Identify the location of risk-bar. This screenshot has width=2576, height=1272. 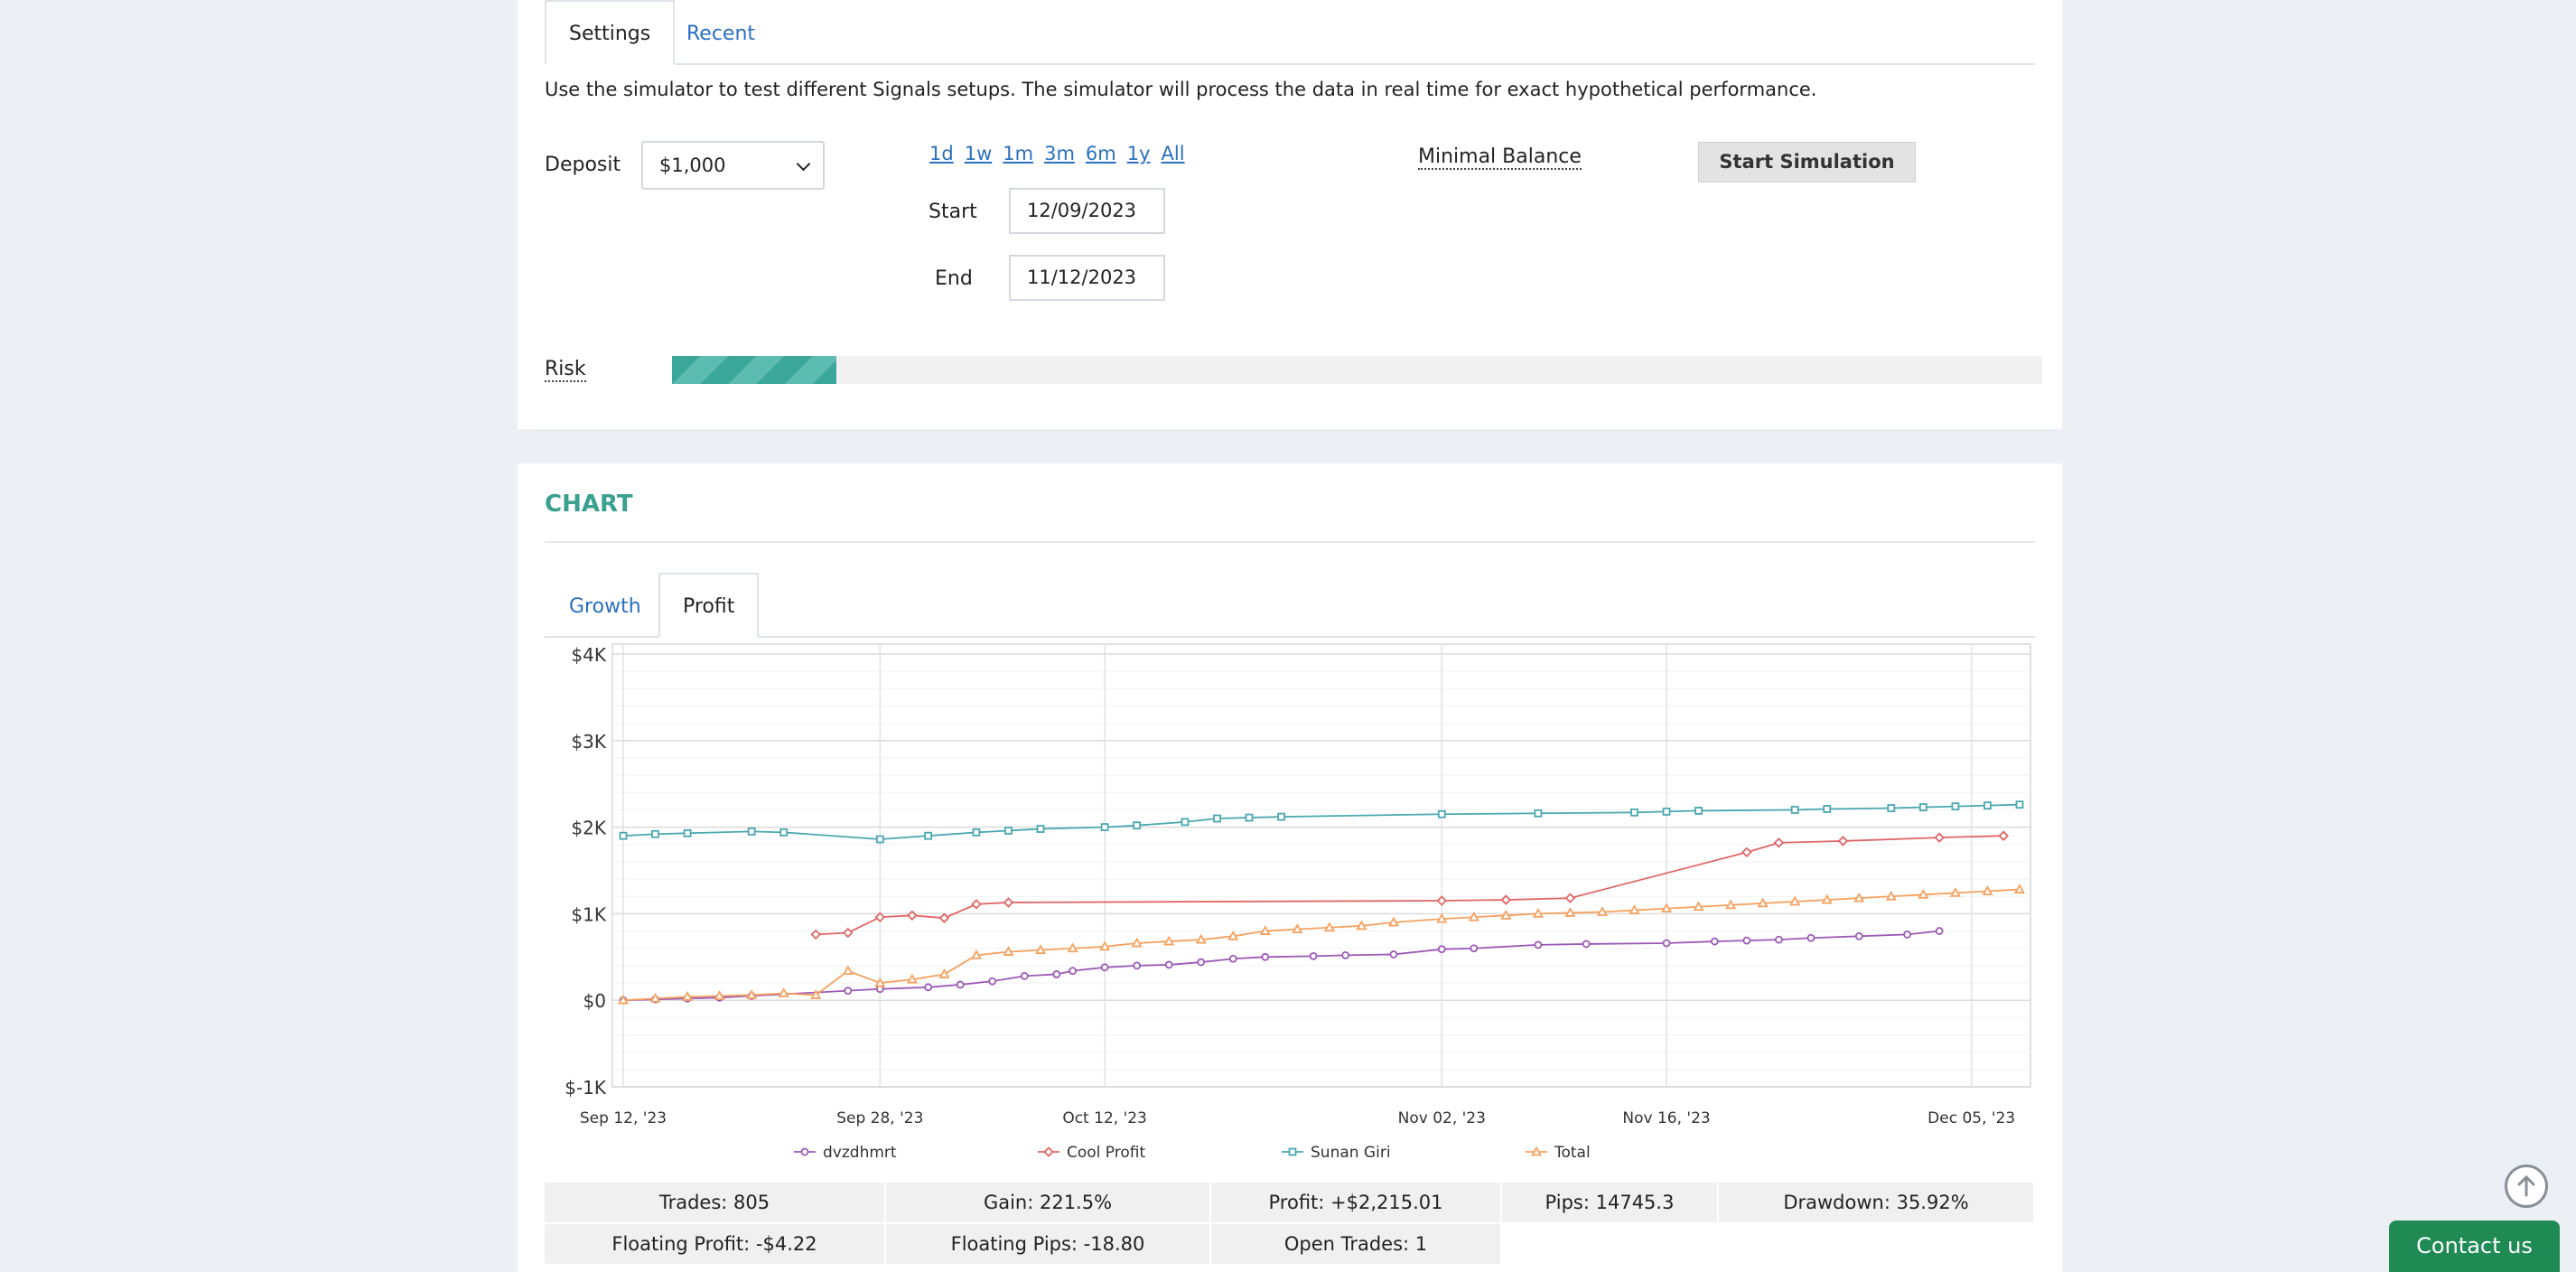
(1357, 370).